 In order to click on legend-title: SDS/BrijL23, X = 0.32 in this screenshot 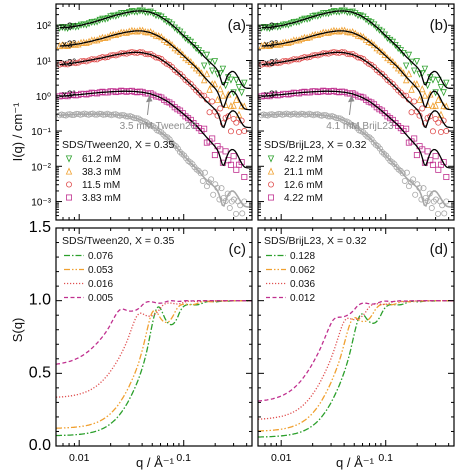, I will do `click(315, 145)`.